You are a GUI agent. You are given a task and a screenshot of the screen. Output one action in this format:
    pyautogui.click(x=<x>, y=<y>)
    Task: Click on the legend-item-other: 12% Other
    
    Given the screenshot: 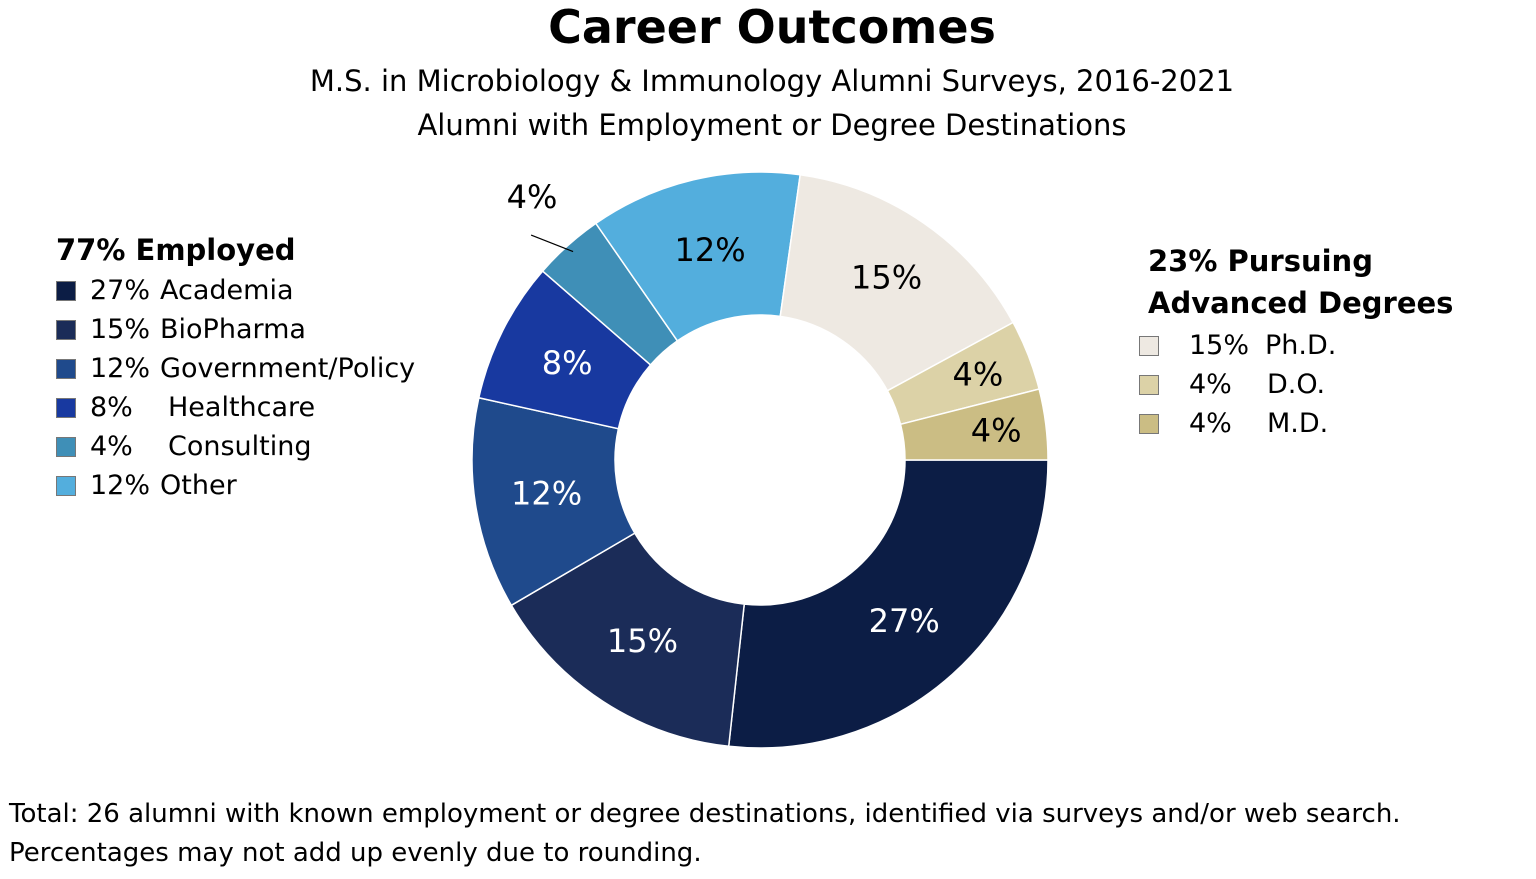 What is the action you would take?
    pyautogui.click(x=235, y=485)
    